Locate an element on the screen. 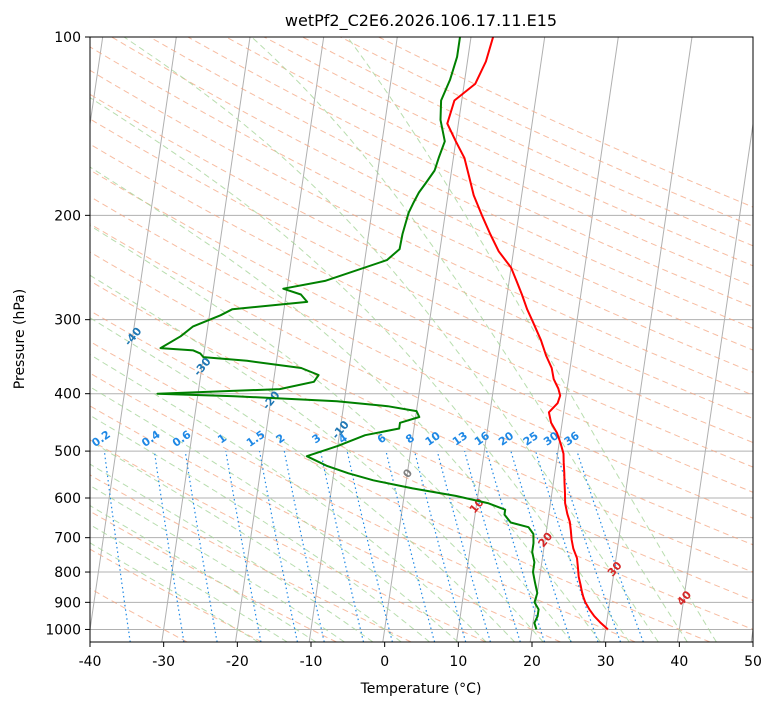  y-tick-label: 300 is located at coordinates (67, 321).